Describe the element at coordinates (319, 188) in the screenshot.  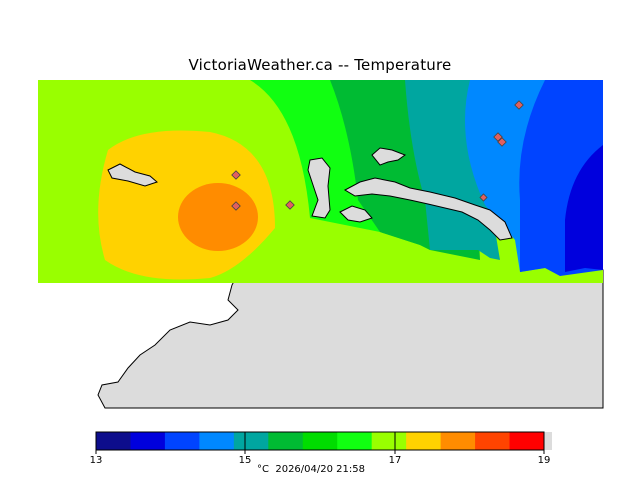
I see `peninsula` at that location.